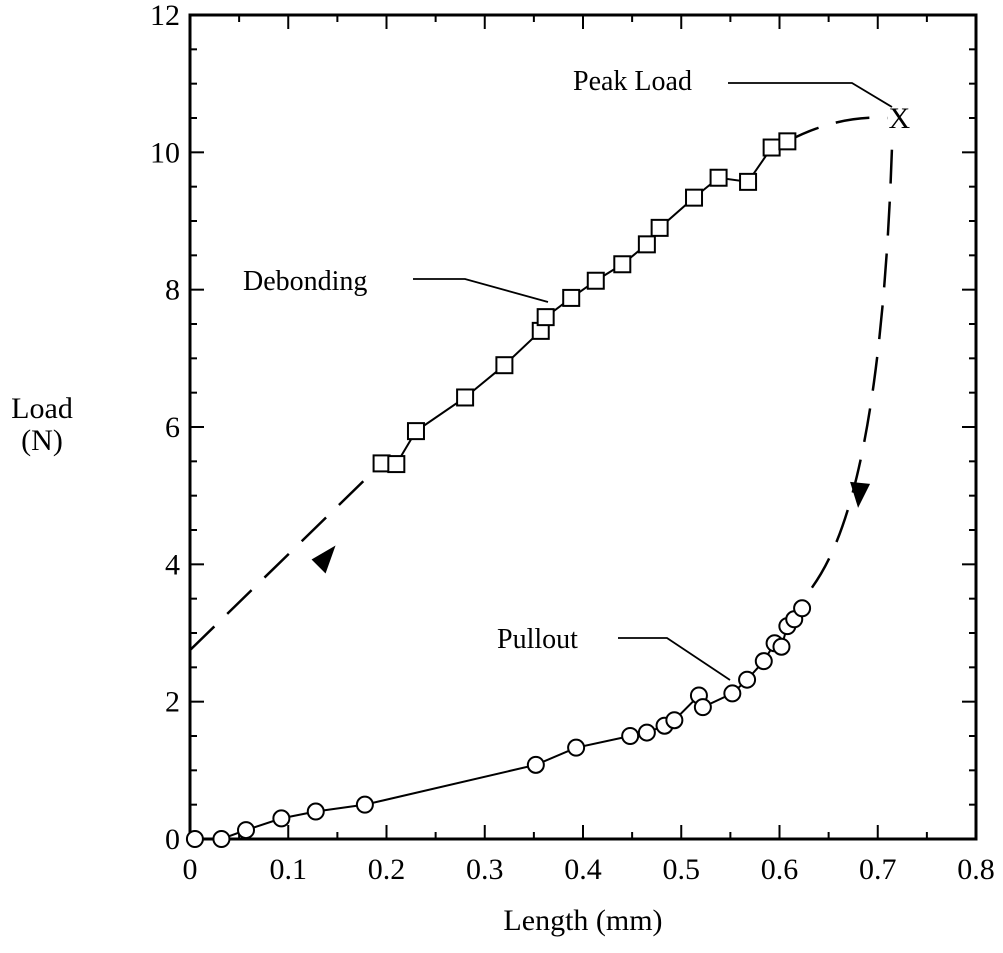 The height and width of the screenshot is (953, 1003). What do you see at coordinates (485, 869) in the screenshot?
I see `x-tick-label: 0.3` at bounding box center [485, 869].